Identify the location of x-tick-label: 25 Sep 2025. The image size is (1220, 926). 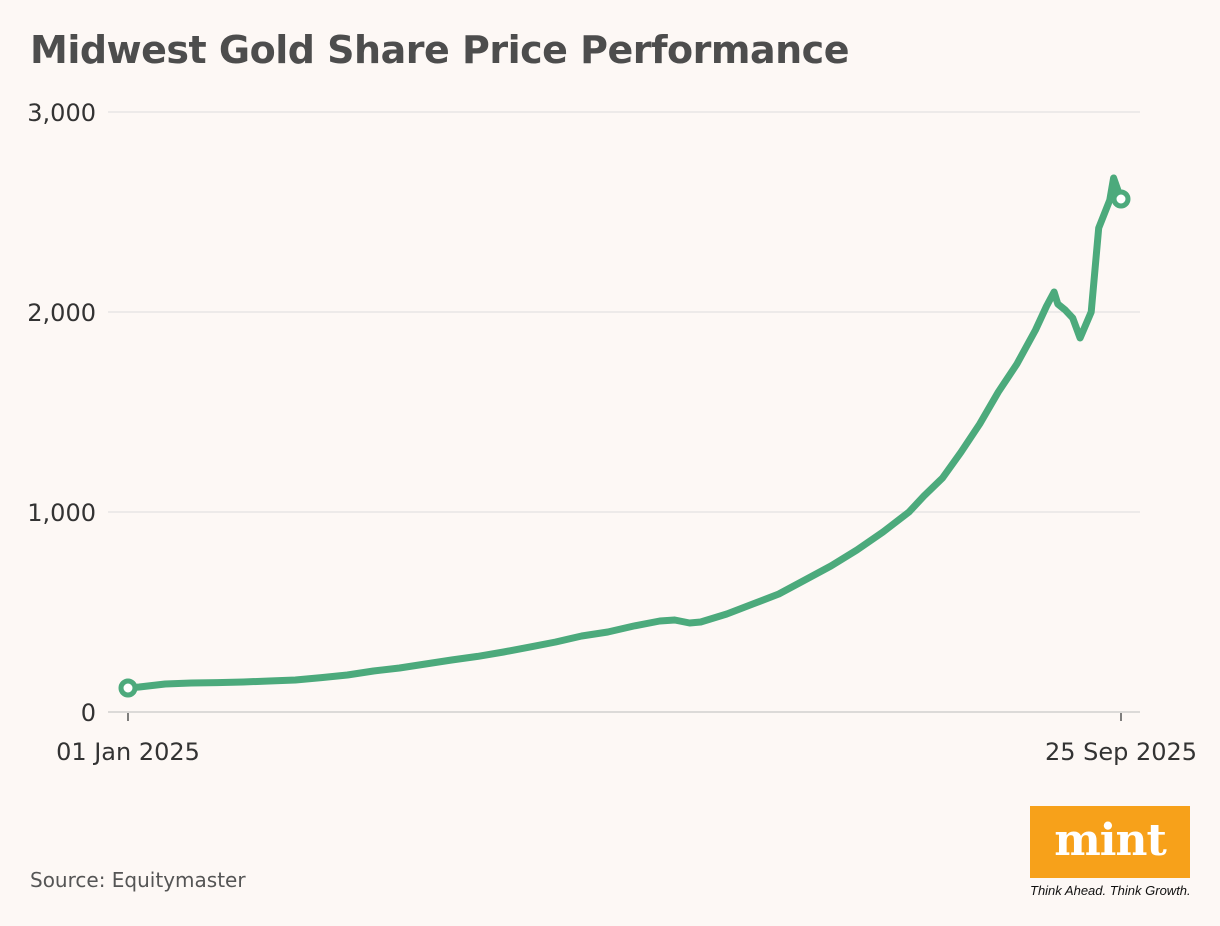
(1121, 752).